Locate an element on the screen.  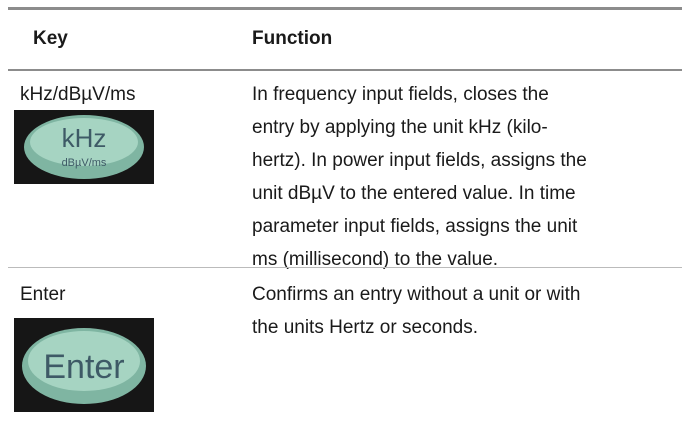
key-image: Enter is located at coordinates (84, 365).